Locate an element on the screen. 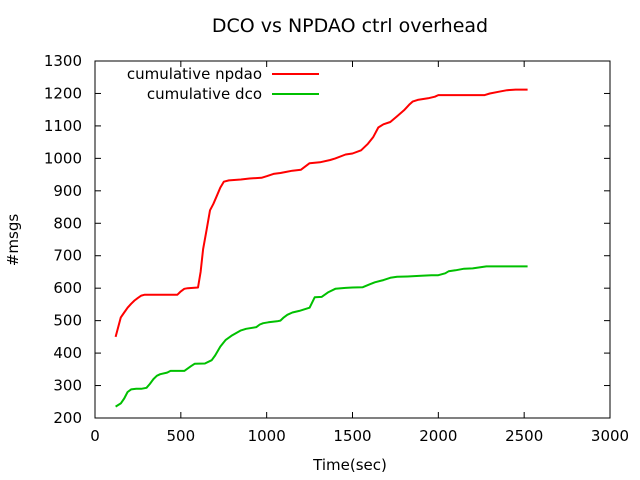 Image resolution: width=640 pixels, height=480 pixels. x-tick-label: 1500 is located at coordinates (352, 436).